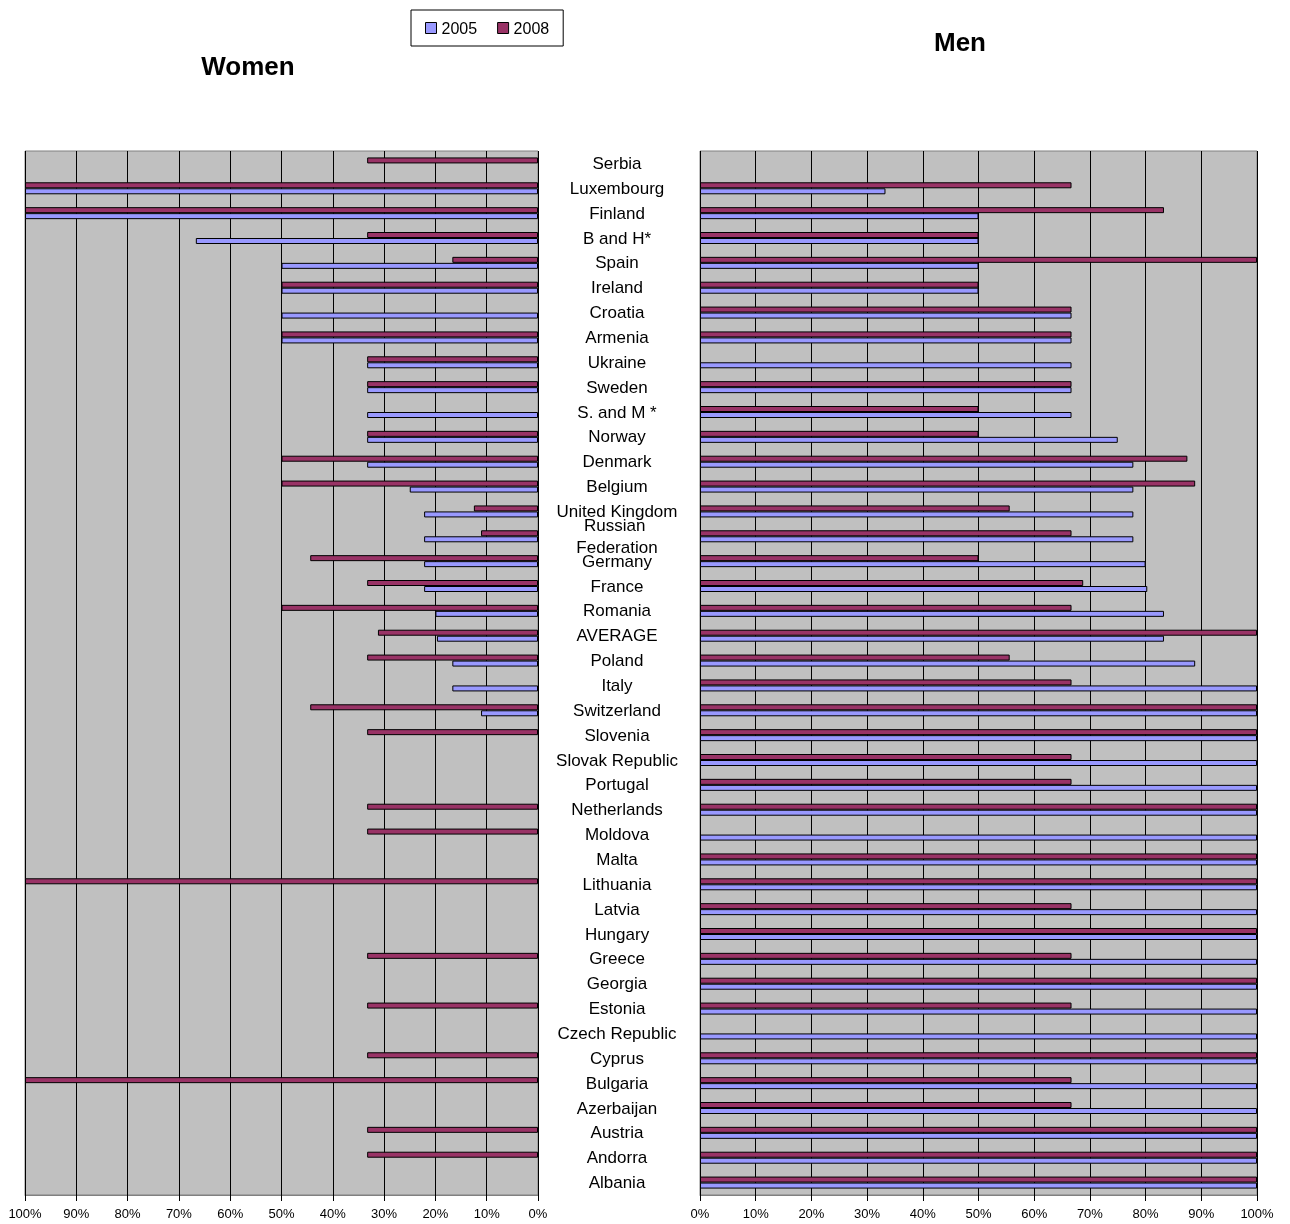 The width and height of the screenshot is (1290, 1224). What do you see at coordinates (617, 313) in the screenshot?
I see `y-tick-label: Croatia` at bounding box center [617, 313].